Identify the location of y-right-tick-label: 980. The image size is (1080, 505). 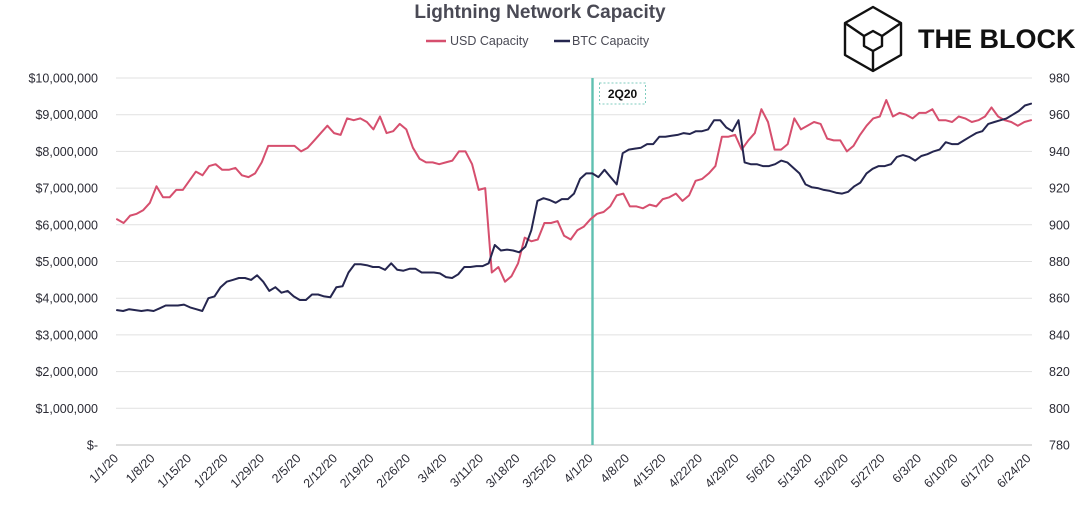
(1059, 79).